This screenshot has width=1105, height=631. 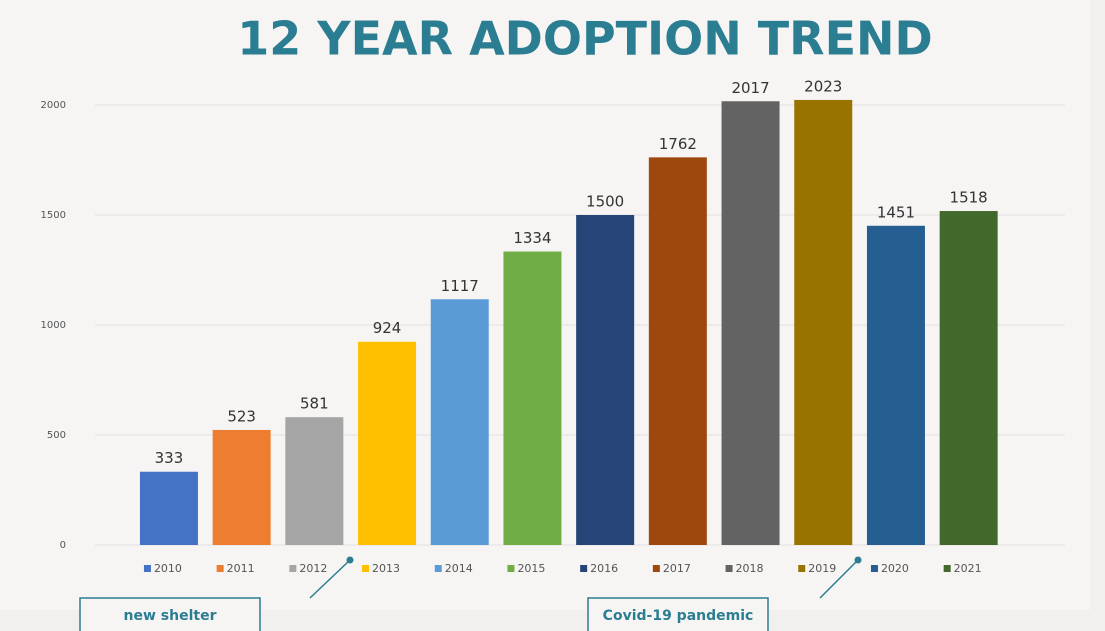 What do you see at coordinates (241, 568) in the screenshot?
I see `legend-label: 2011` at bounding box center [241, 568].